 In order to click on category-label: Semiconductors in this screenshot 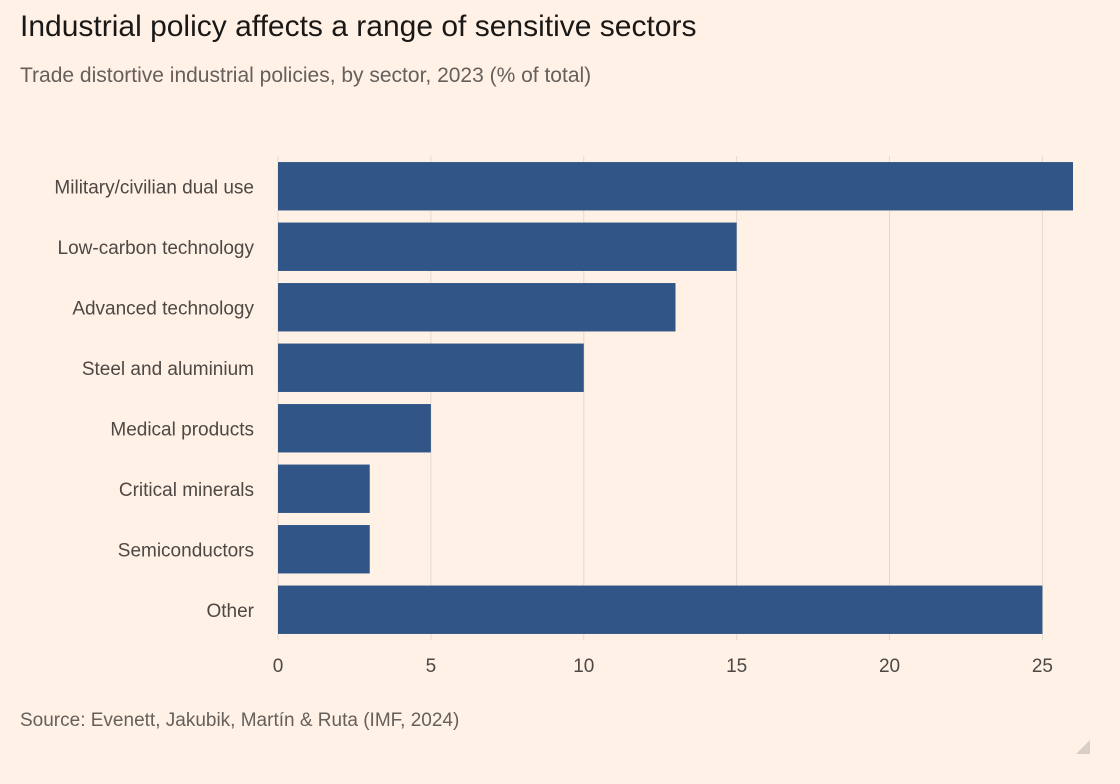, I will do `click(186, 550)`.